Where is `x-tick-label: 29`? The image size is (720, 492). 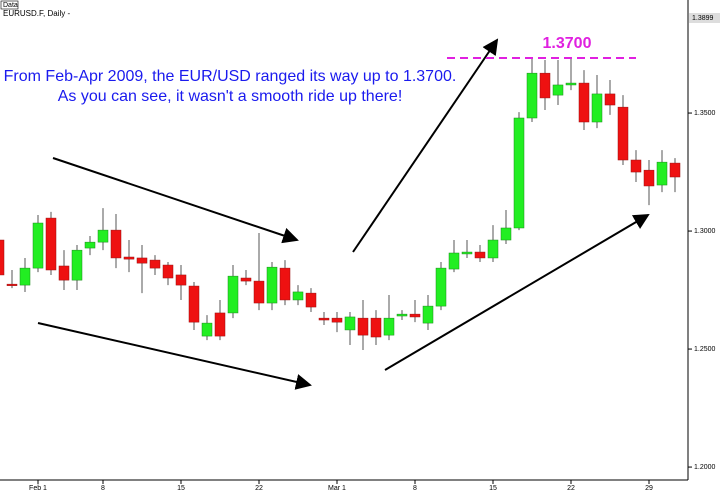
x-tick-label: 29 is located at coordinates (649, 488).